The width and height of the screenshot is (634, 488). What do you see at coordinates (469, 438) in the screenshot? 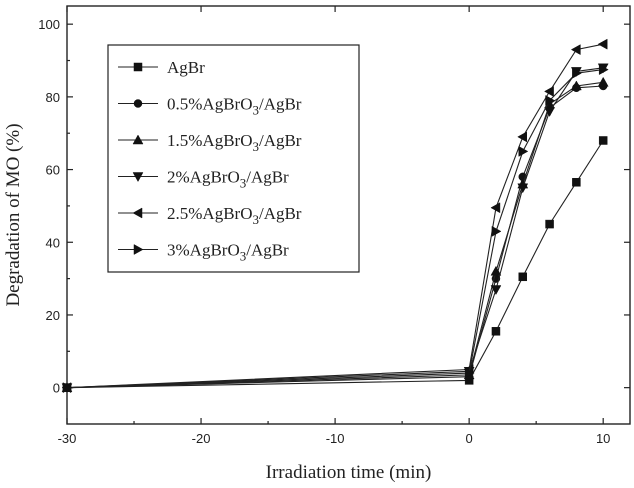
I see `x-tick-label: 0` at bounding box center [469, 438].